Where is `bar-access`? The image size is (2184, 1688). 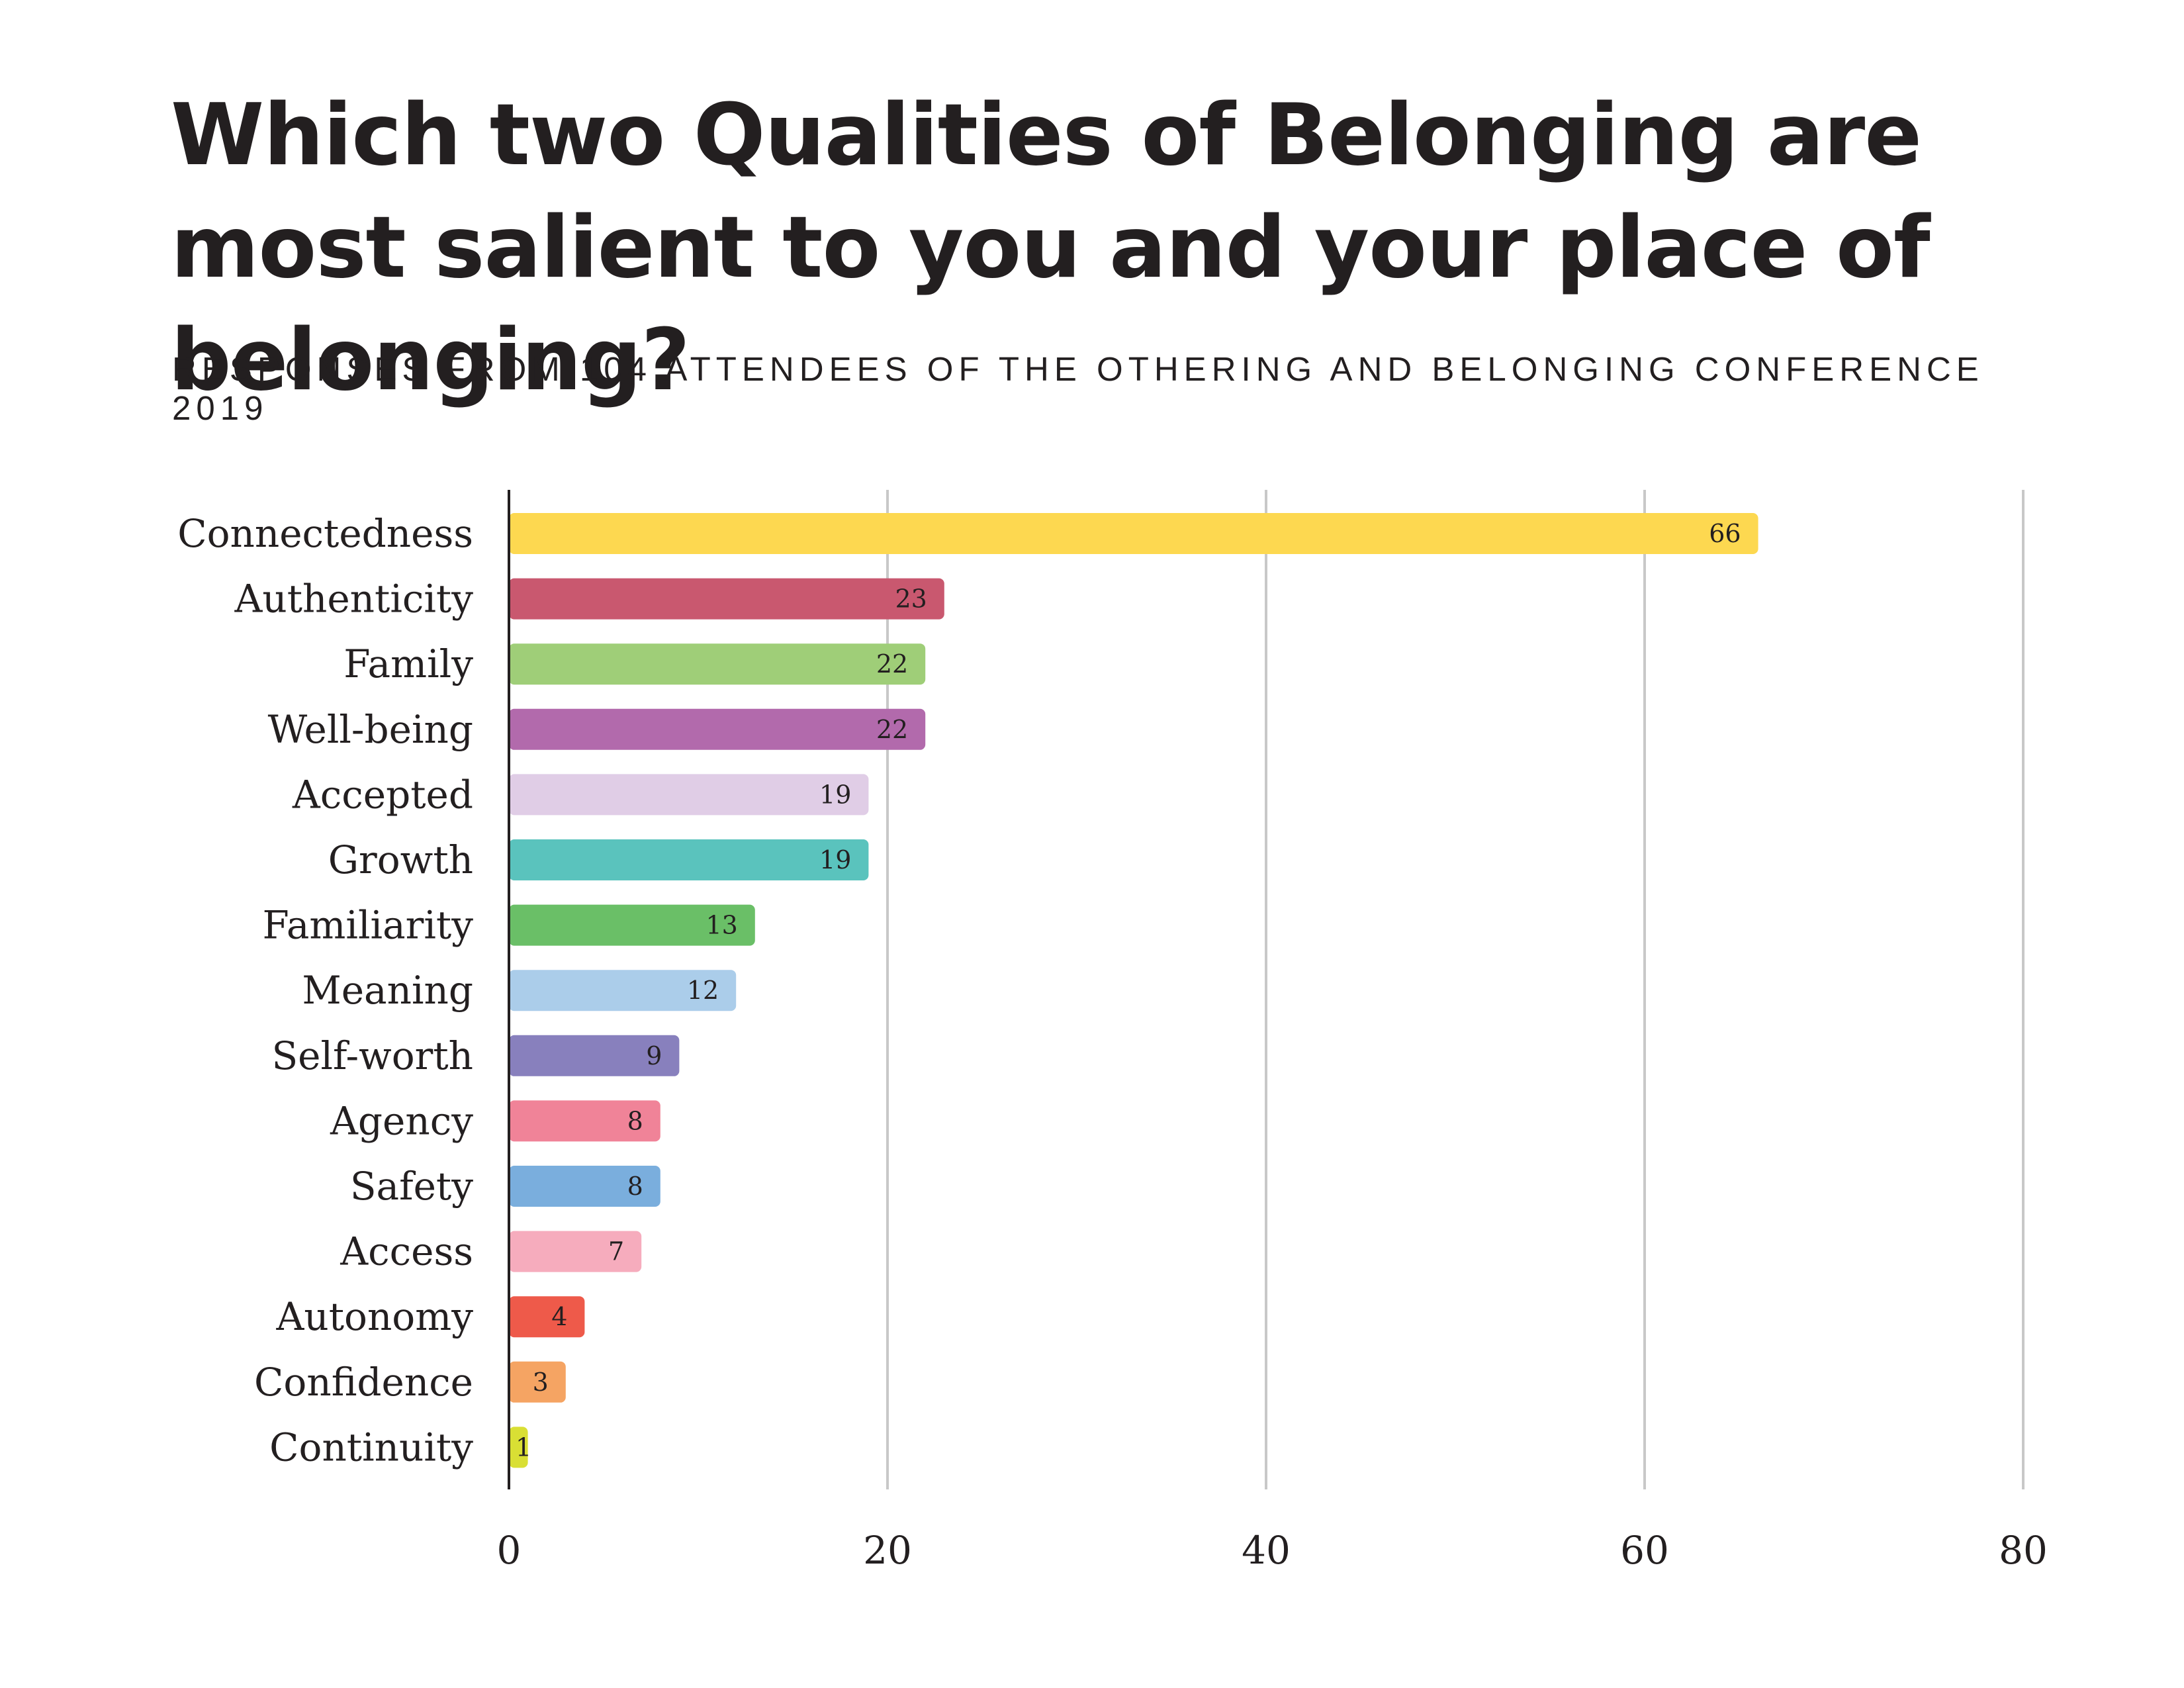
bar-access is located at coordinates (575, 1251).